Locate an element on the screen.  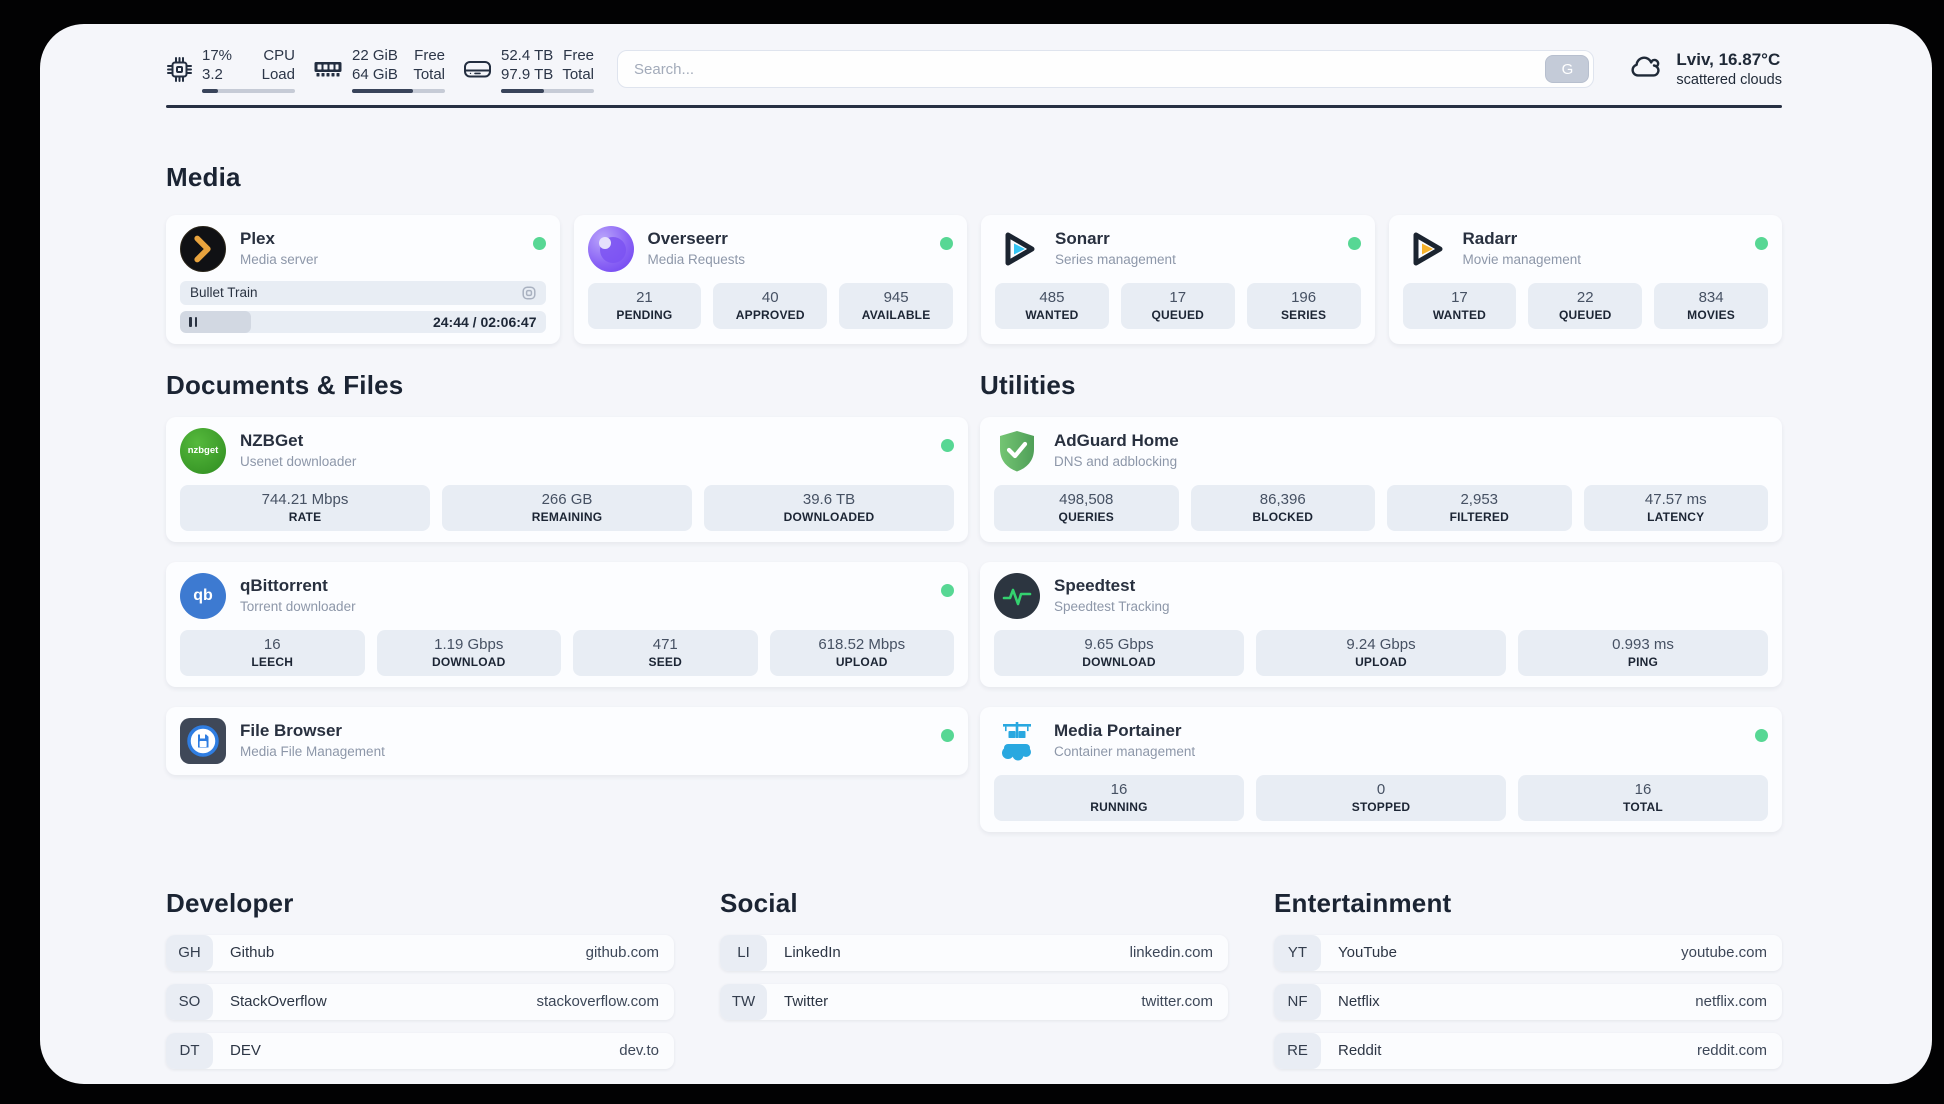
cpu-load-label: Load is located at coordinates (278, 74).